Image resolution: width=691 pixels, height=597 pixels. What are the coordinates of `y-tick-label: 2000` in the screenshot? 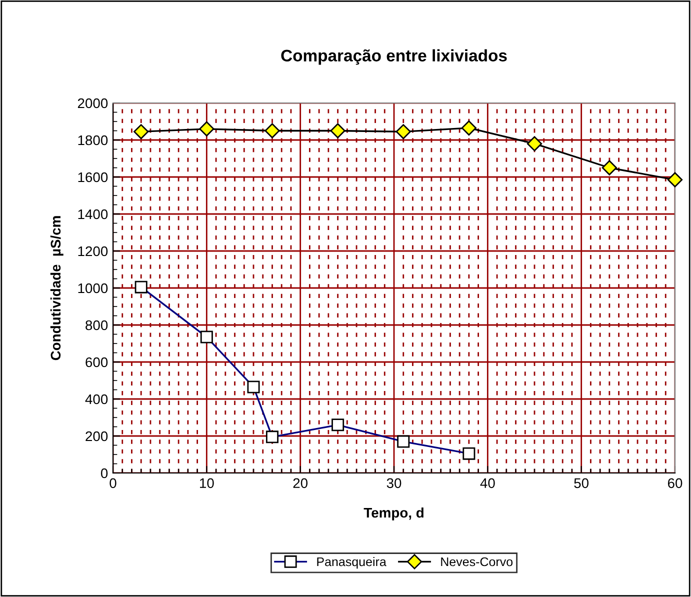 It's located at (93, 103).